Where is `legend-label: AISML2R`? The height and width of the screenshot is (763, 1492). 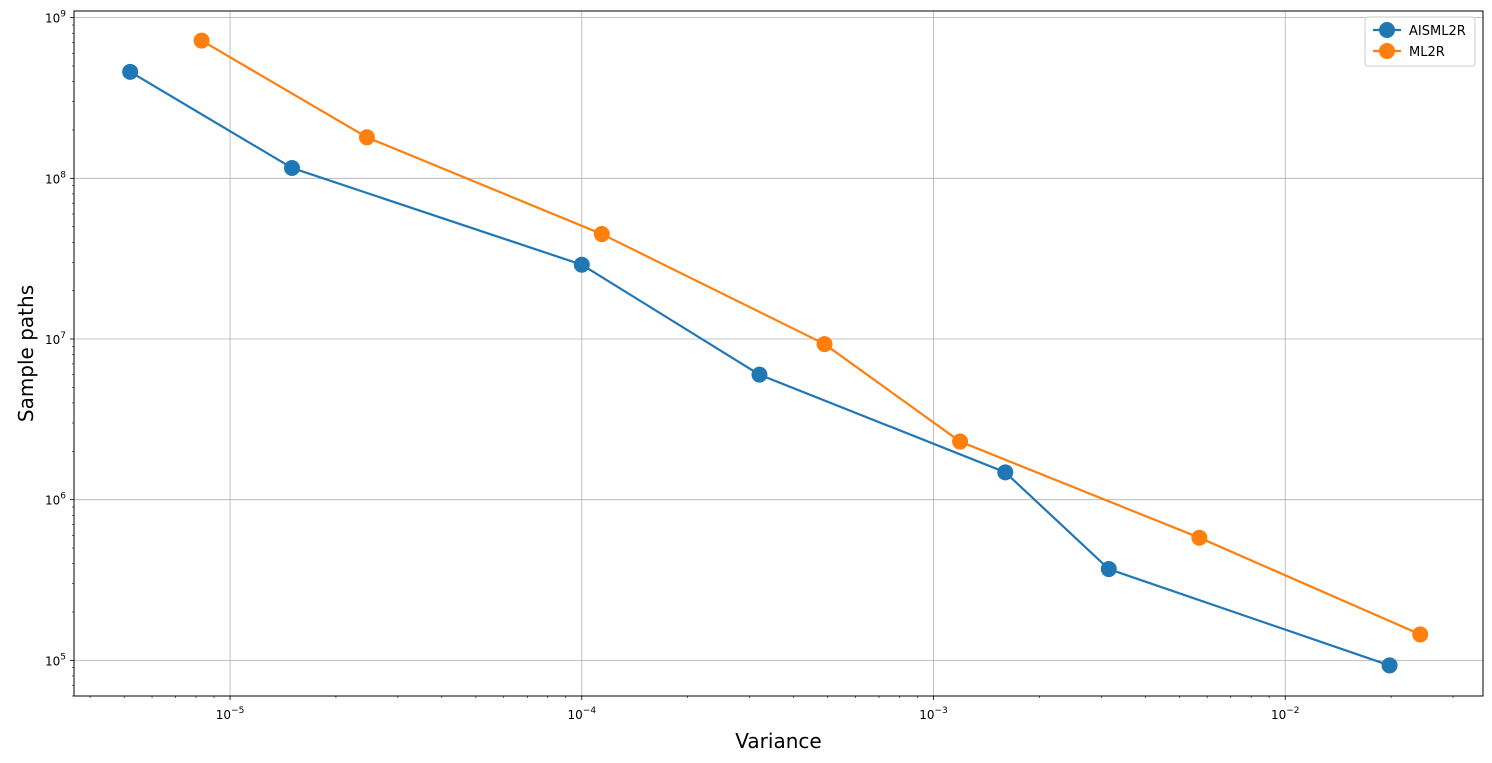 legend-label: AISML2R is located at coordinates (1437, 31).